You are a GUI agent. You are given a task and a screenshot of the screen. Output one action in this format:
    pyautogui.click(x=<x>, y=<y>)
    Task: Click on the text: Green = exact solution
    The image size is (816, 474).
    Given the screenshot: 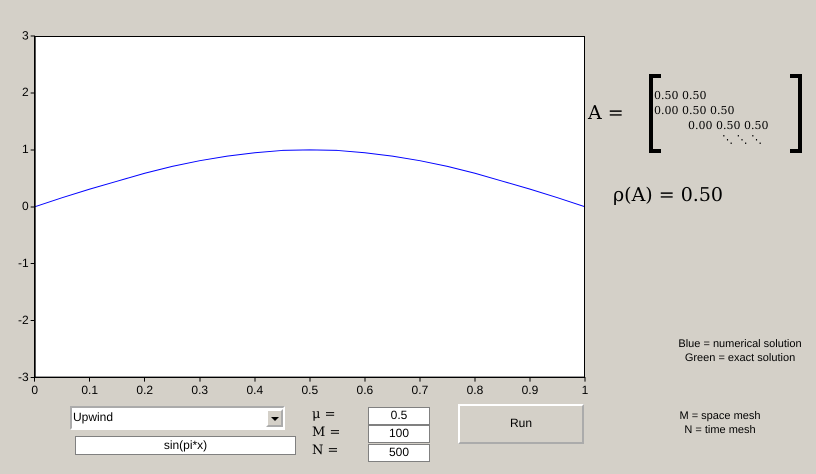 What is the action you would take?
    pyautogui.click(x=740, y=358)
    